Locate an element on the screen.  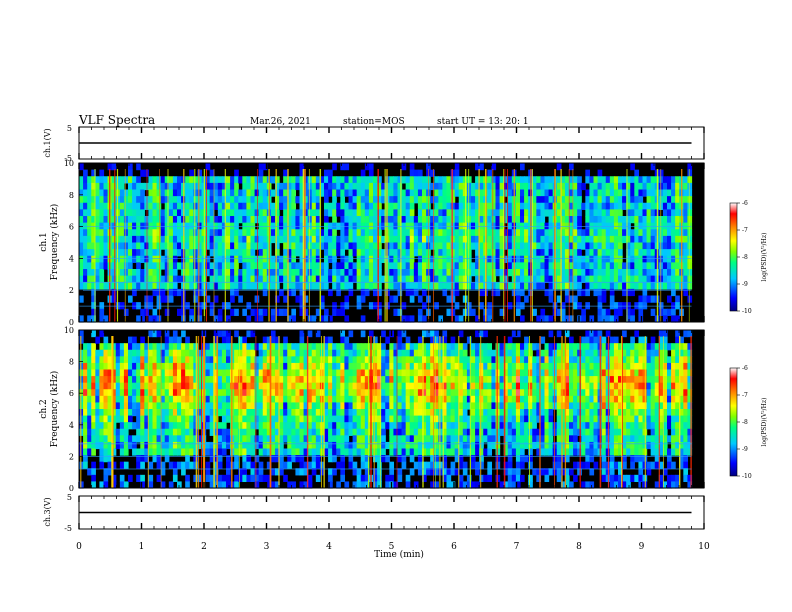
x-tick-label: 6 is located at coordinates (454, 547).